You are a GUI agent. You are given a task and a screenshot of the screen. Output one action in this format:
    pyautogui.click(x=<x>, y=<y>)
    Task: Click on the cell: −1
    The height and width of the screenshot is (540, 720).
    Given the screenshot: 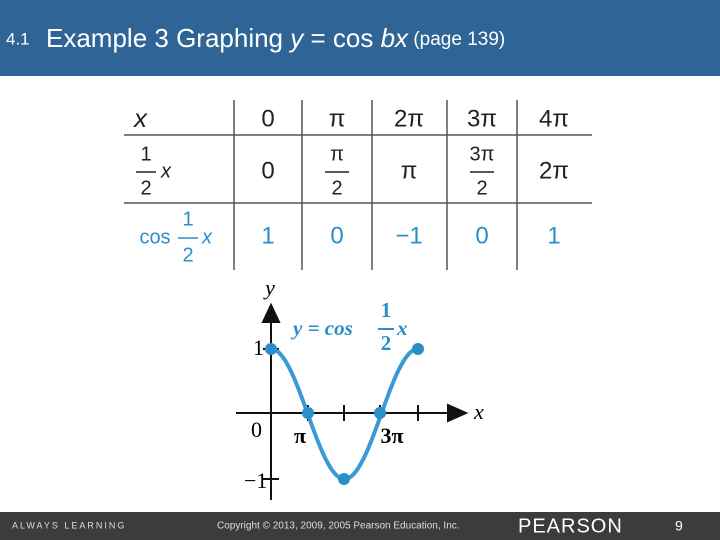 What is the action you would take?
    pyautogui.click(x=408, y=235)
    